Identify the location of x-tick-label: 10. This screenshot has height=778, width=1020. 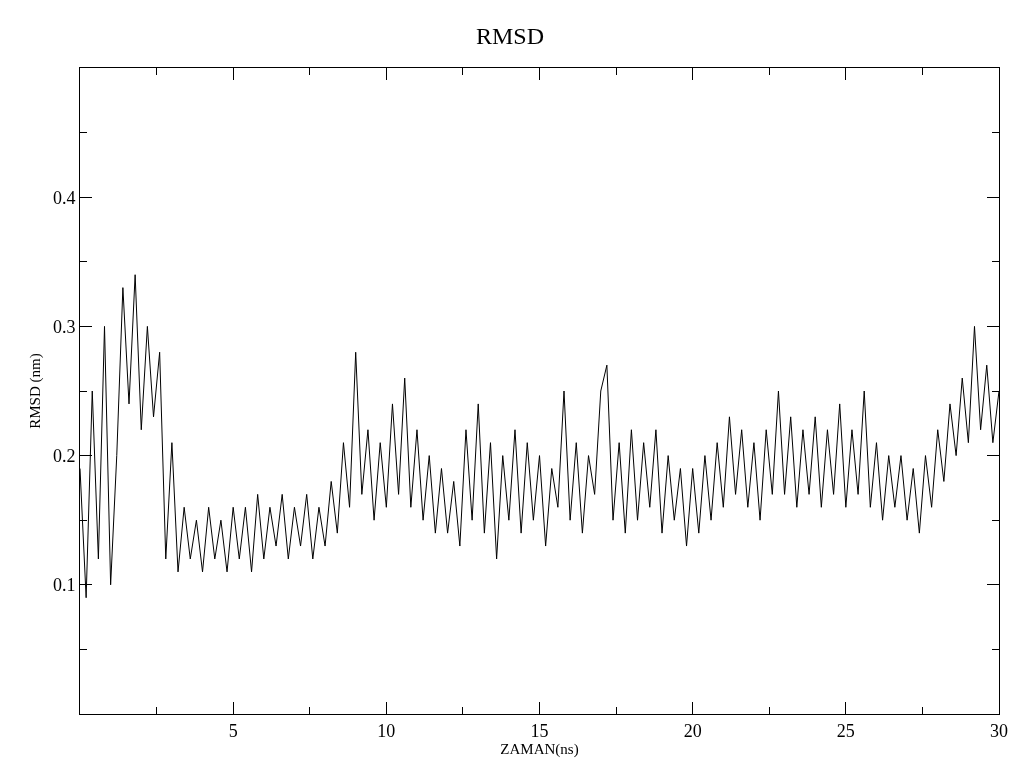
(386, 730).